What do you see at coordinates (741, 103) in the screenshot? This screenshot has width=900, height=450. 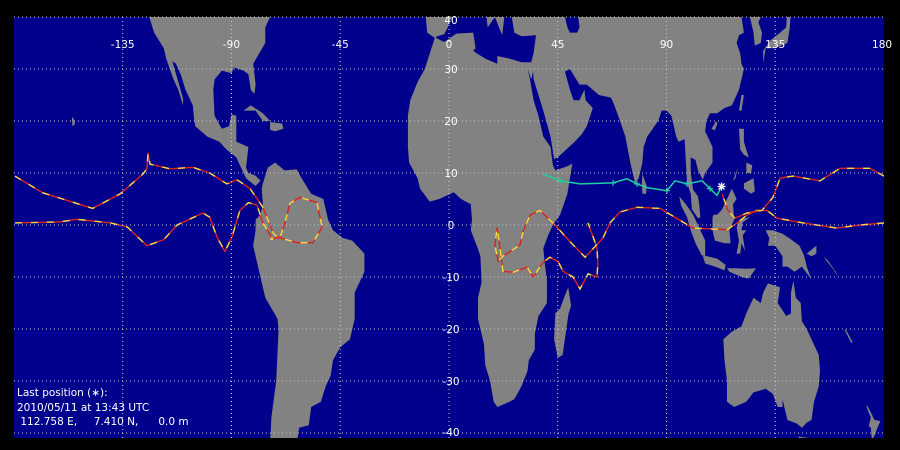 I see `landmass-taiwan` at bounding box center [741, 103].